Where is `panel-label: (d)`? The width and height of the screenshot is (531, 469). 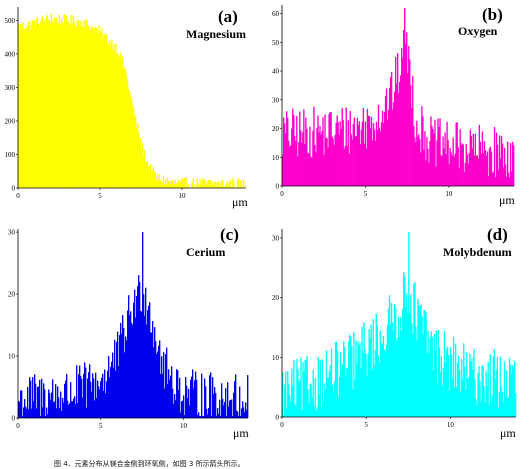 panel-label: (d) is located at coordinates (497, 234).